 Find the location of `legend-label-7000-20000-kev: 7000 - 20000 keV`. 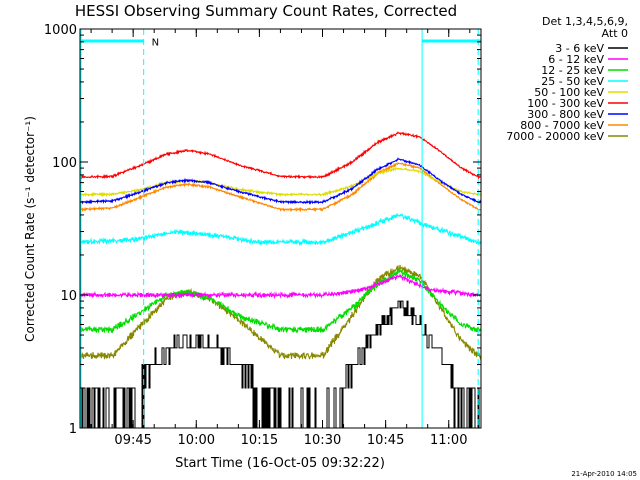

legend-label-7000-20000-kev: 7000 - 20000 keV is located at coordinates (555, 136).